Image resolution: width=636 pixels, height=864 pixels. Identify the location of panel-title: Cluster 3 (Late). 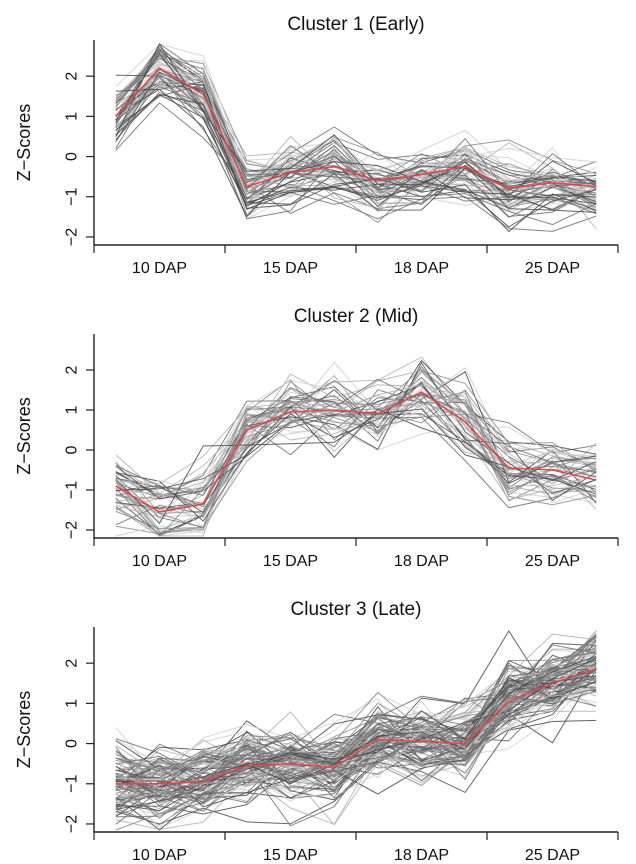
(356, 609).